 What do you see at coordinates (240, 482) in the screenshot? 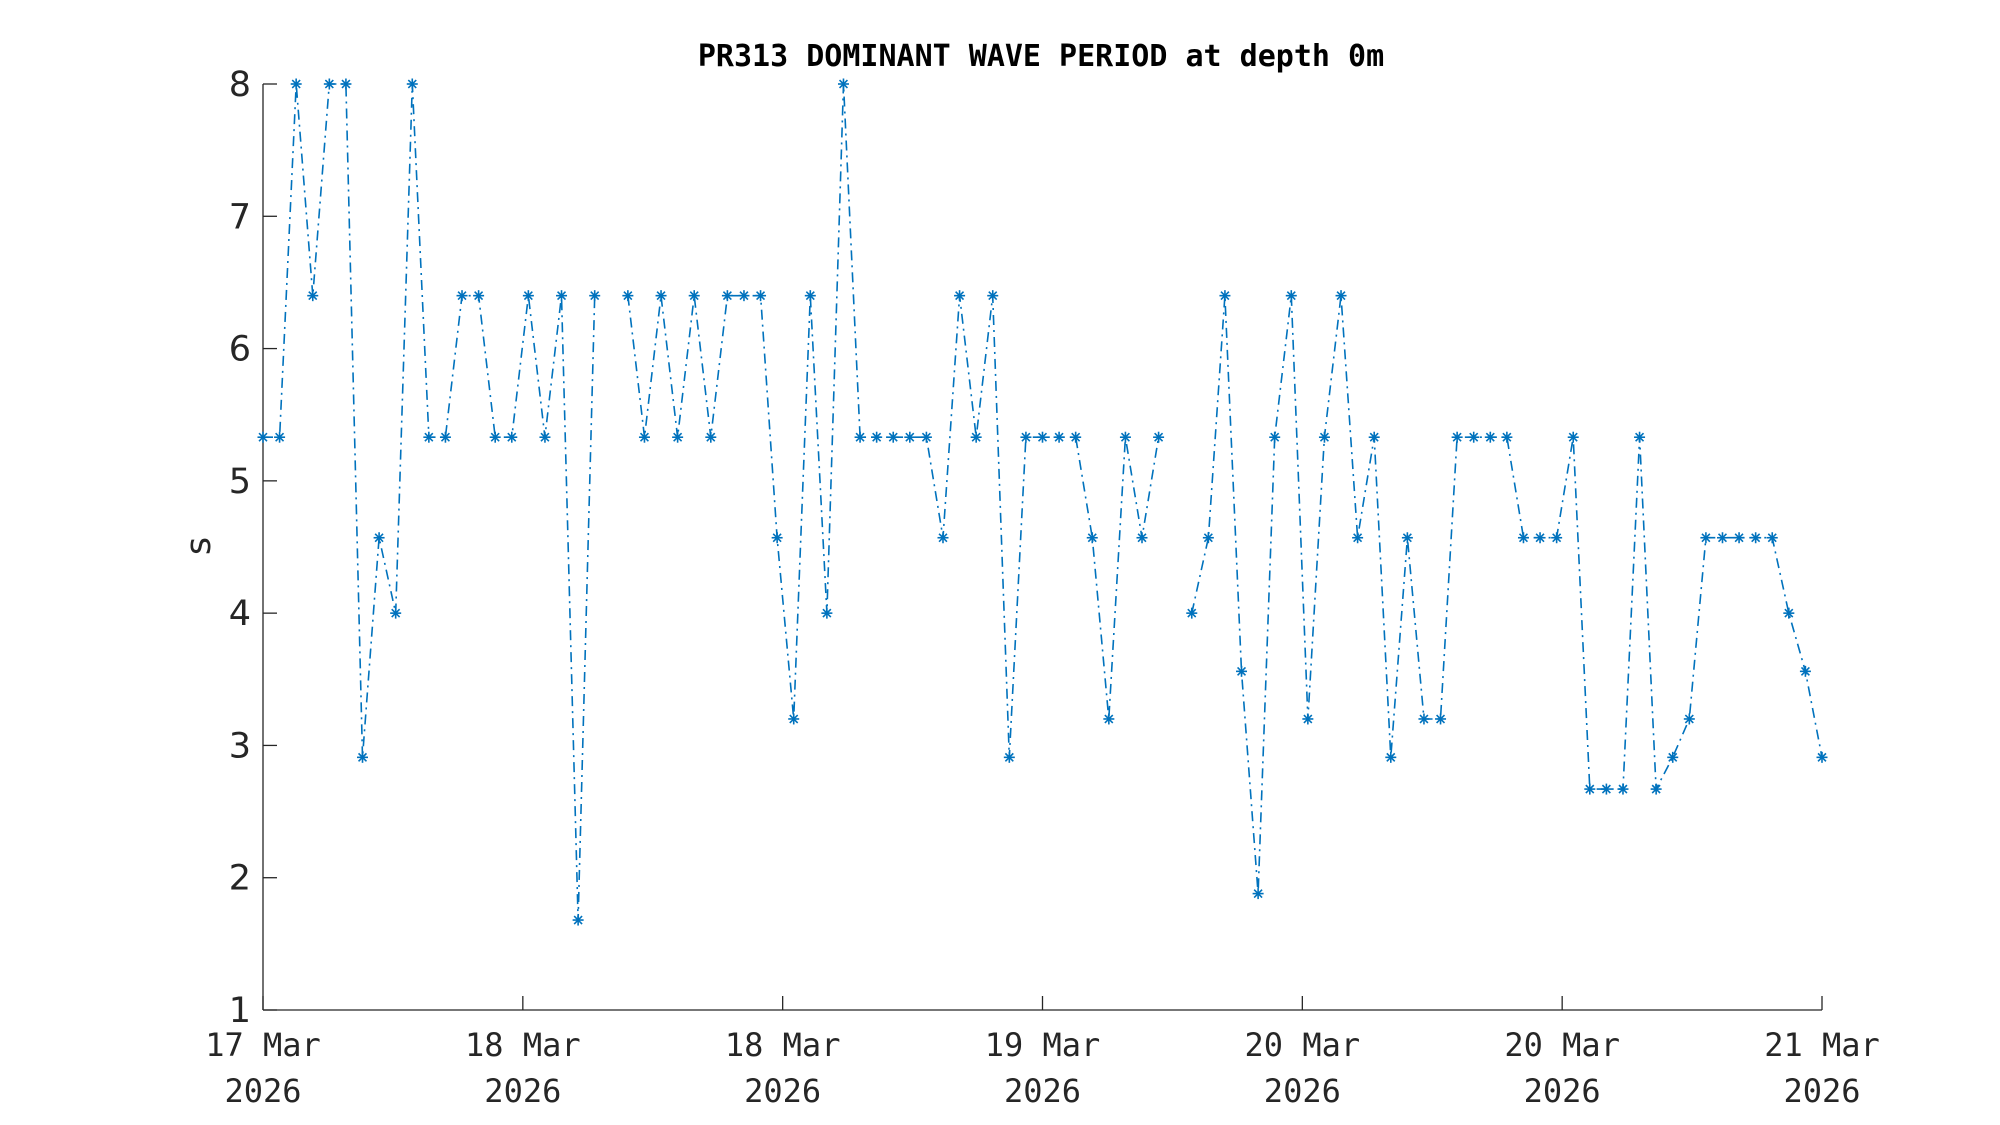
I see `y-tick-label: 5` at bounding box center [240, 482].